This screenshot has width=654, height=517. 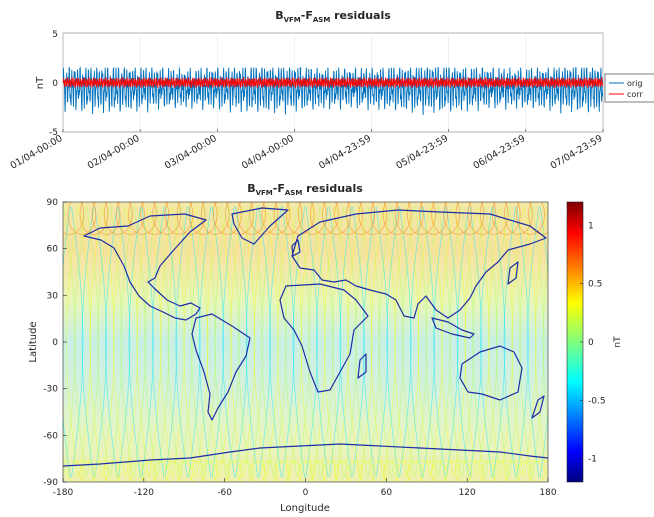 I want to click on colorbar-ticks: 1 0.5 0 -0.5 -1, so click(x=593, y=343).